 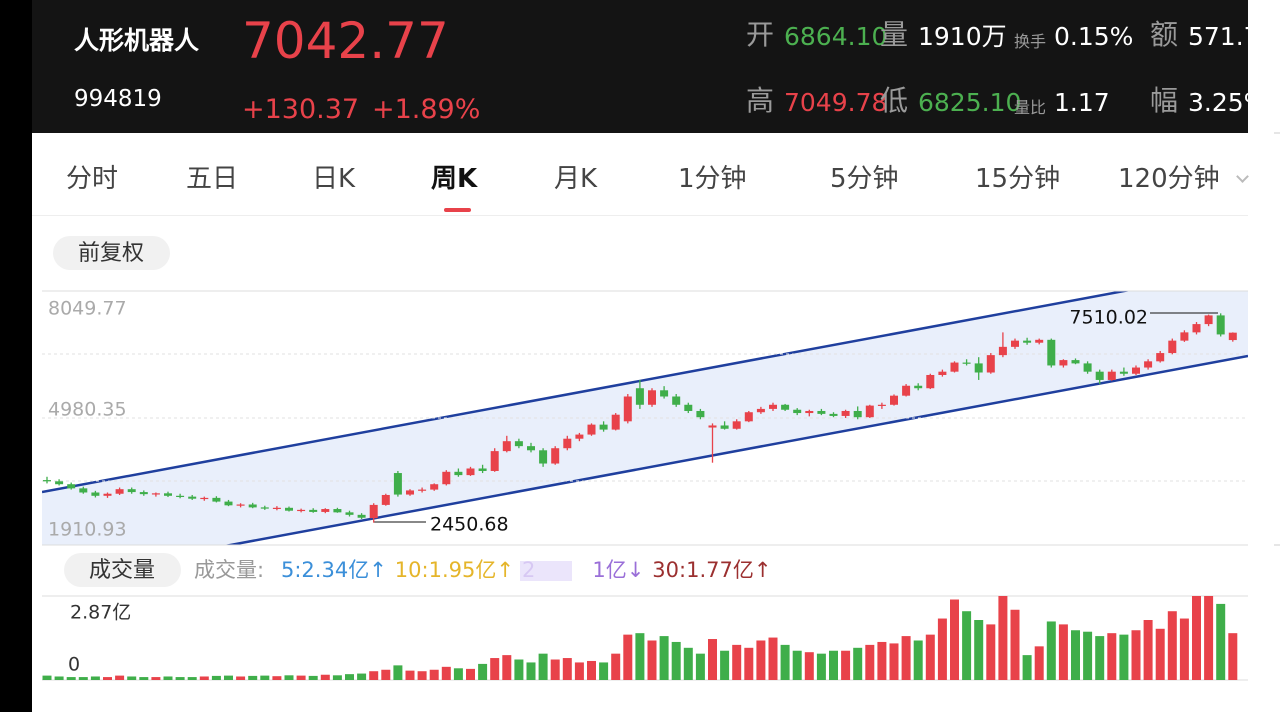 What do you see at coordinates (894, 100) in the screenshot?
I see `stat-label: 低` at bounding box center [894, 100].